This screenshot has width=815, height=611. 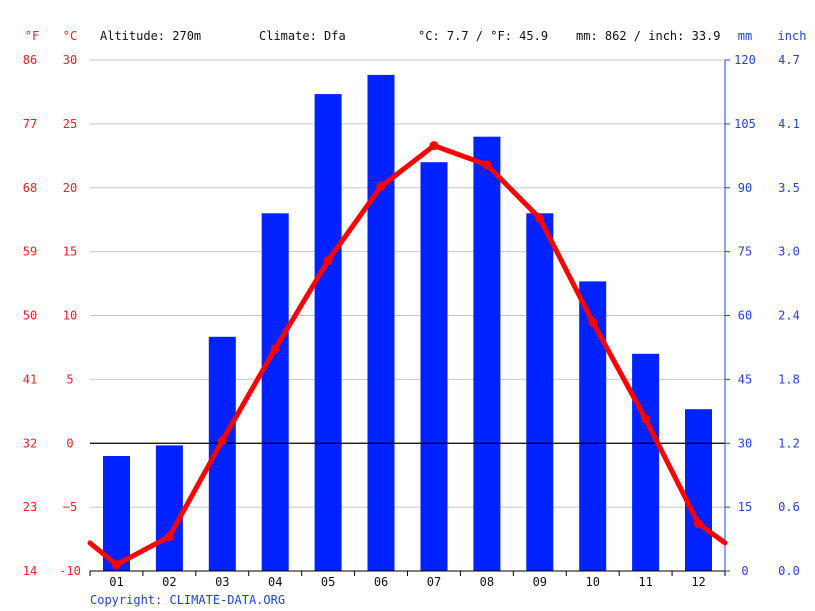 What do you see at coordinates (789, 443) in the screenshot?
I see `inch-tick-label-2: 1.2` at bounding box center [789, 443].